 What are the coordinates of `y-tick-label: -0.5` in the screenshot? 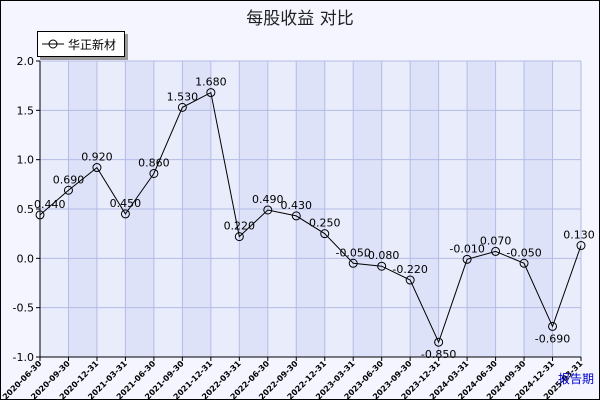 It's located at (23, 308).